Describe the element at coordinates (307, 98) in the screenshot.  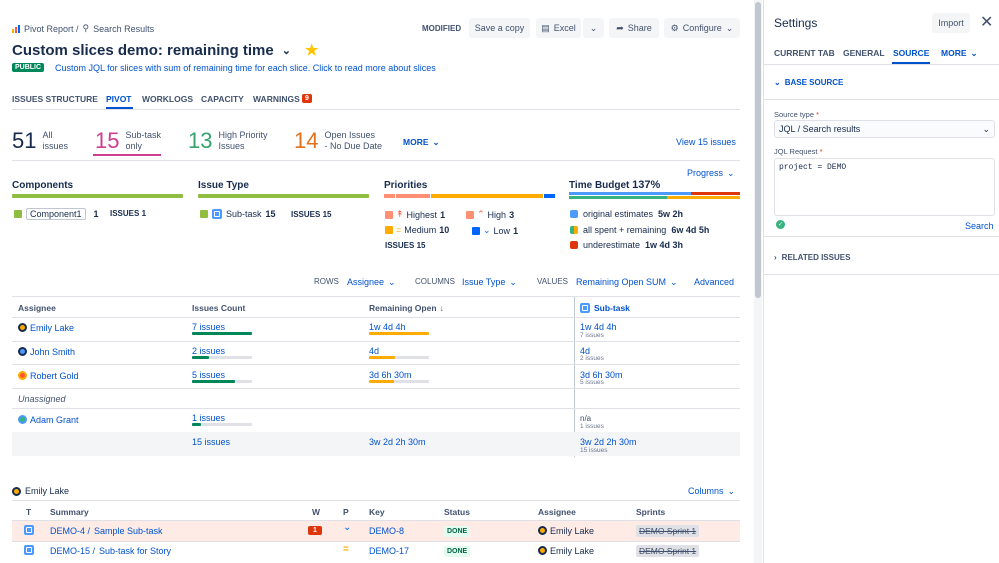
I see `warnings-count-badge: 9` at that location.